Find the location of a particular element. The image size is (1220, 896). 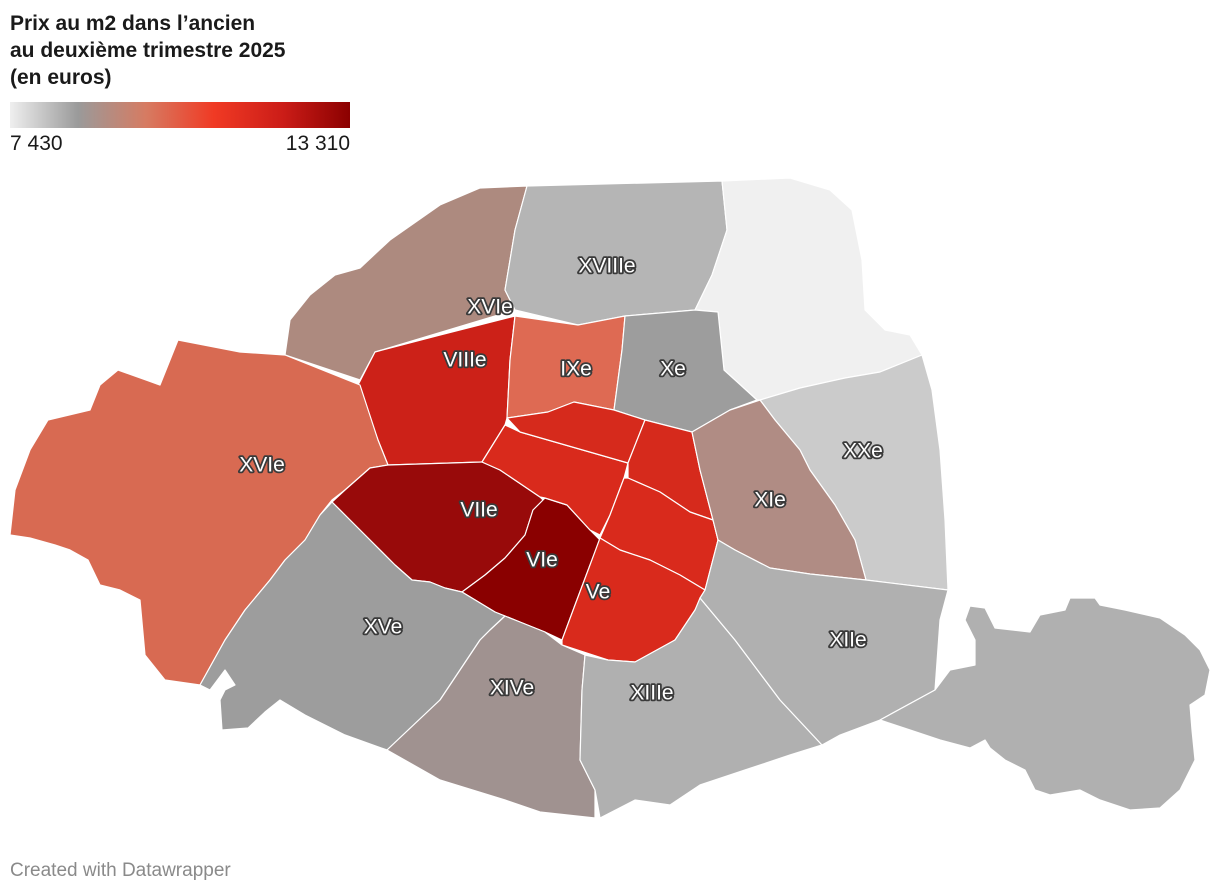

legend-max-label: 13 310 is located at coordinates (317, 143).